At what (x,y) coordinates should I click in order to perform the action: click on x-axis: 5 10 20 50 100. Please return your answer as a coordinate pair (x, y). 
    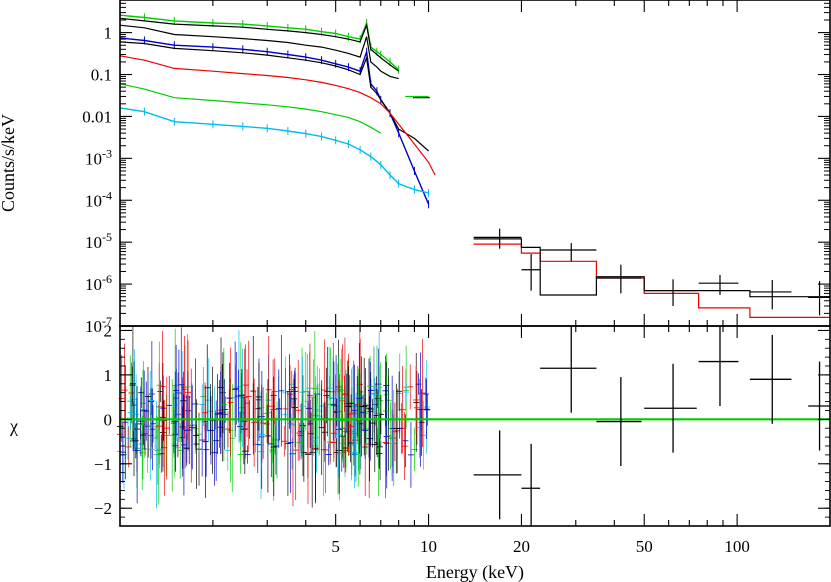
    Looking at the image, I should click on (540, 546).